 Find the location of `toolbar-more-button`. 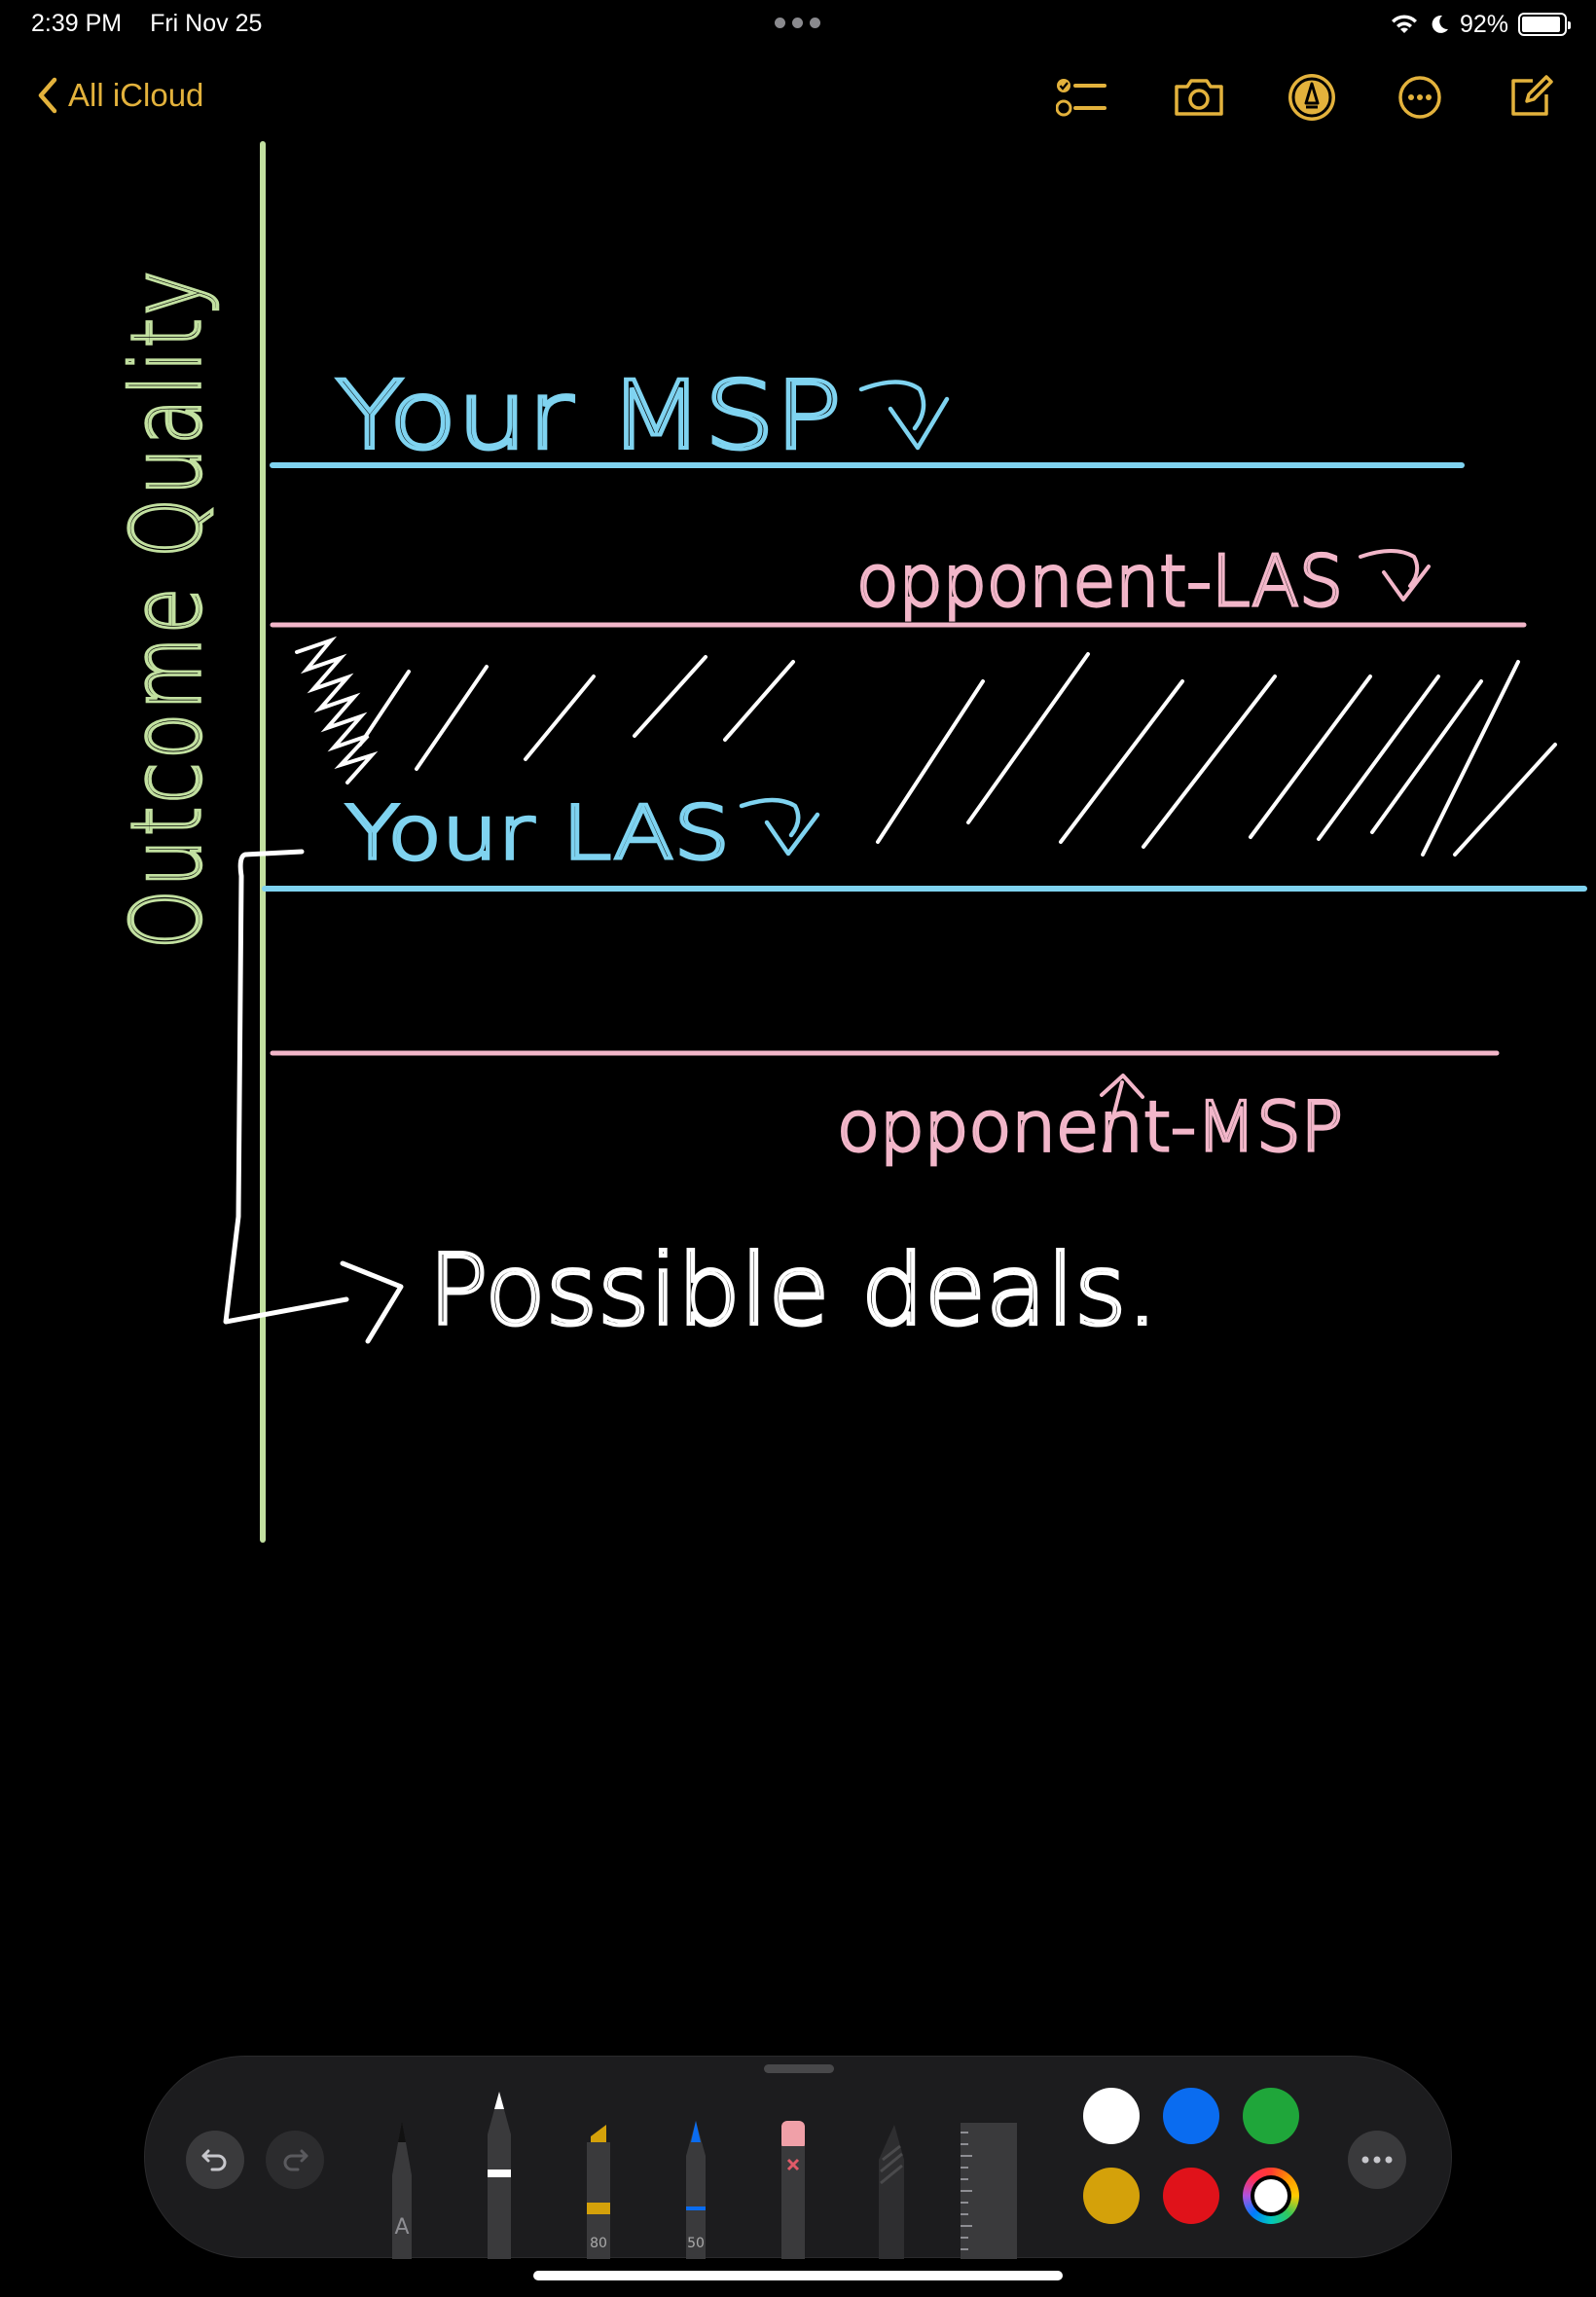

toolbar-more-button is located at coordinates (1377, 2160).